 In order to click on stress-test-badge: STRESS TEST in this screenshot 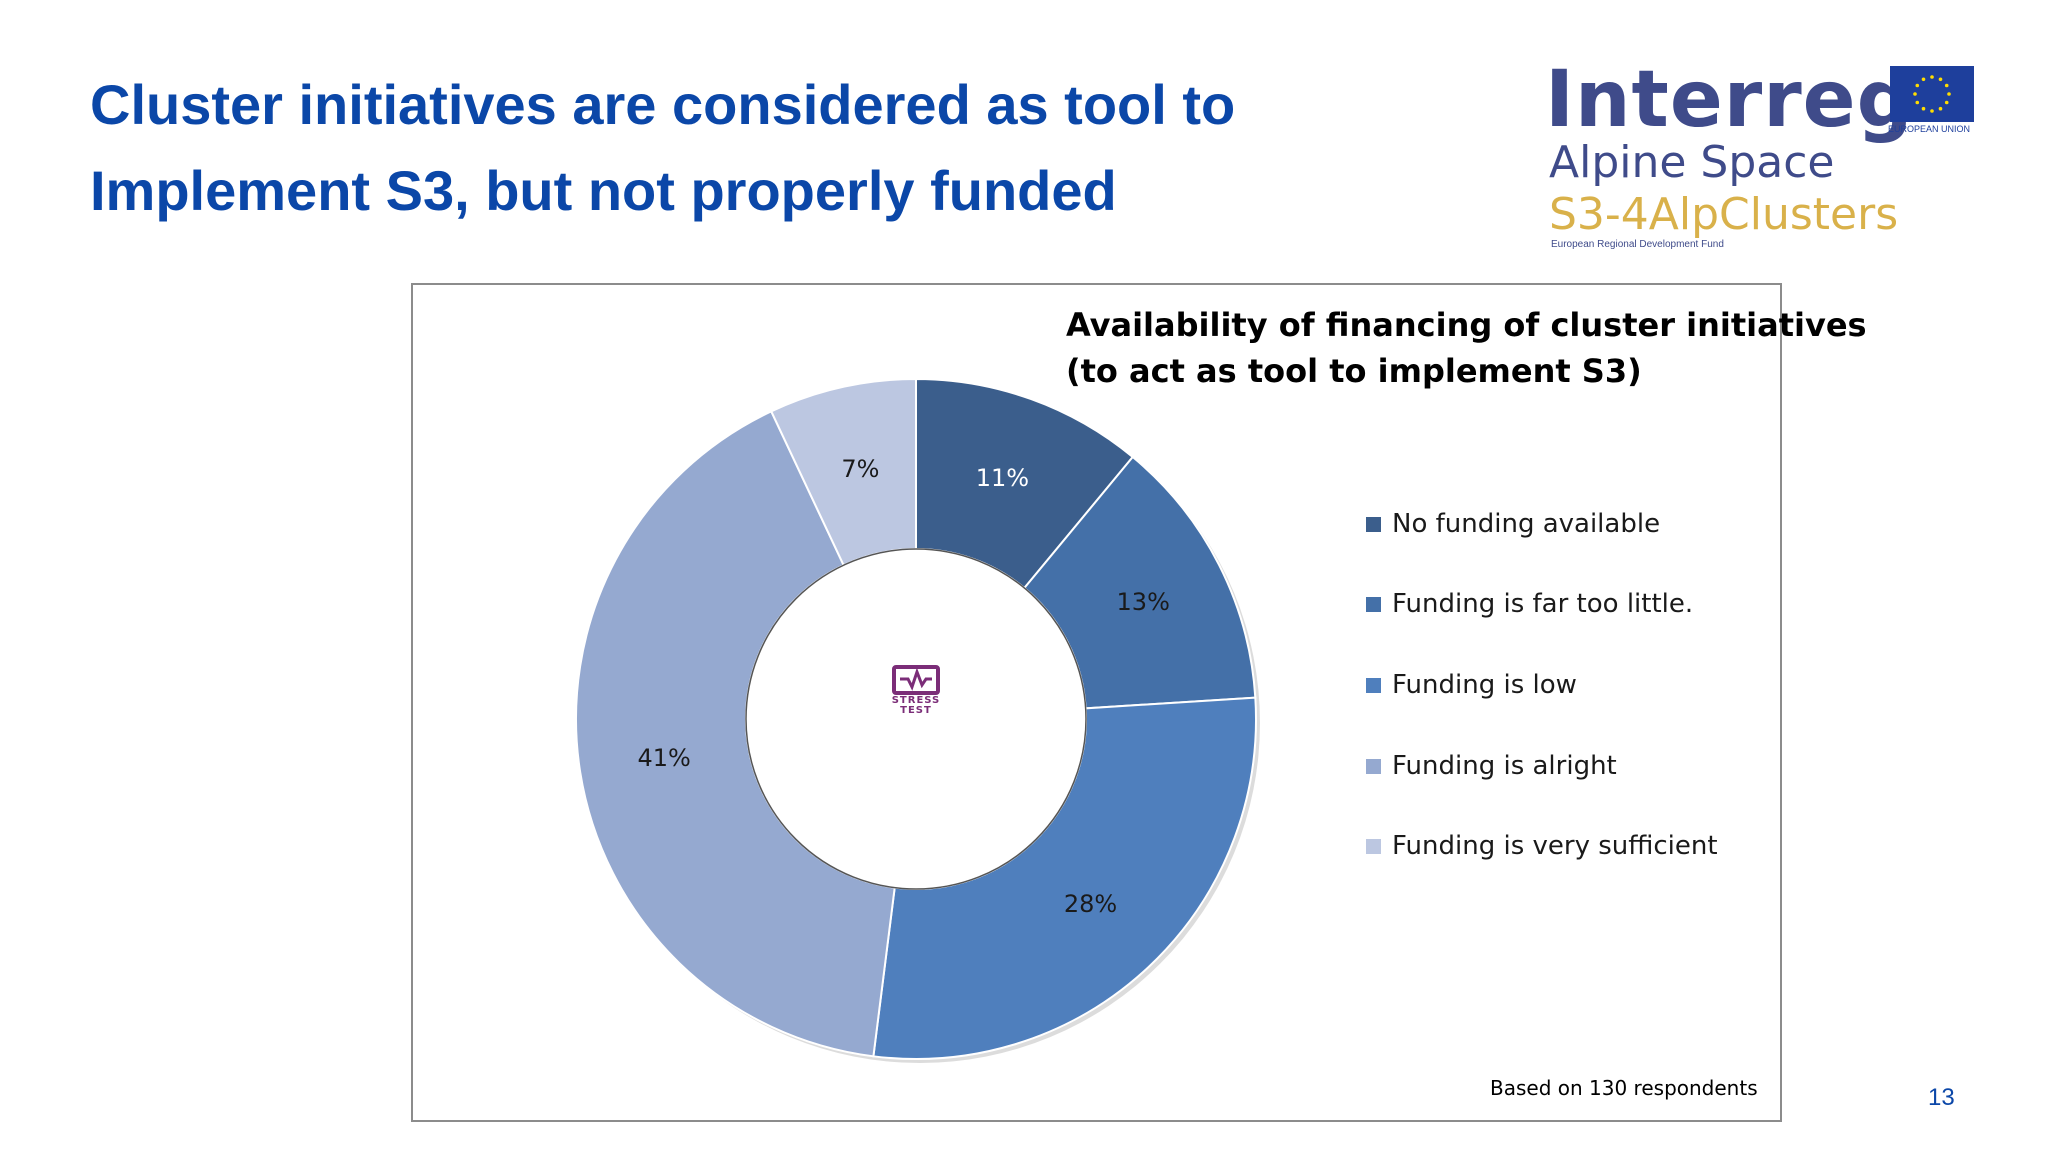, I will do `click(916, 690)`.